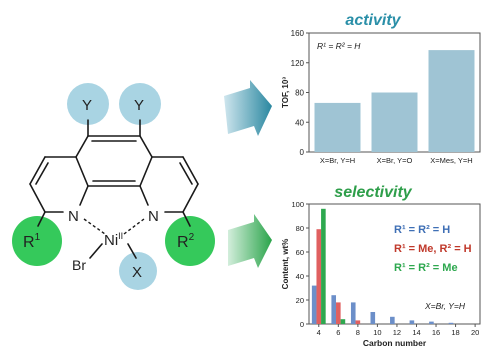  What do you see at coordinates (298, 63) in the screenshot?
I see `activity-y-tick-label: 120` at bounding box center [298, 63].